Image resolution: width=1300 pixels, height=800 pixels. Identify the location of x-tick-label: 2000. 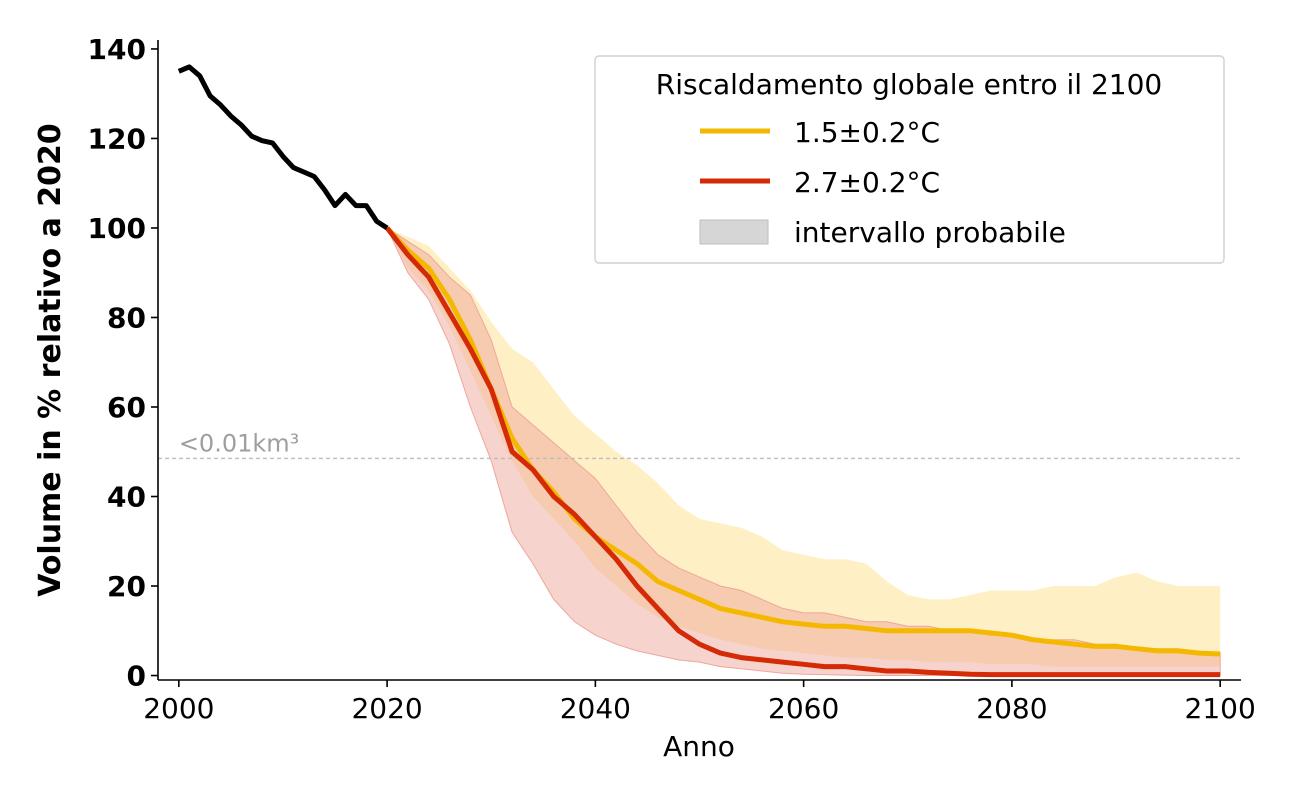
(178, 708).